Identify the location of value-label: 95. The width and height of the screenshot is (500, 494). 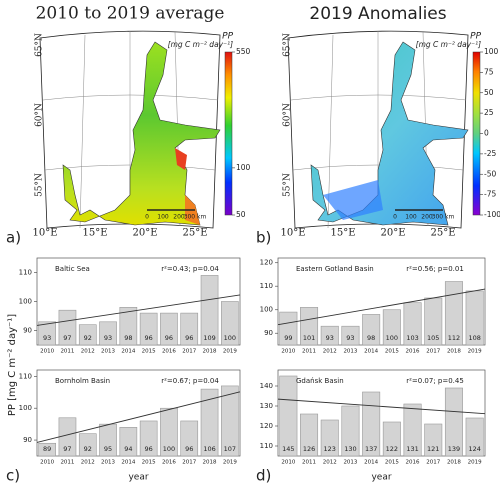
(108, 449).